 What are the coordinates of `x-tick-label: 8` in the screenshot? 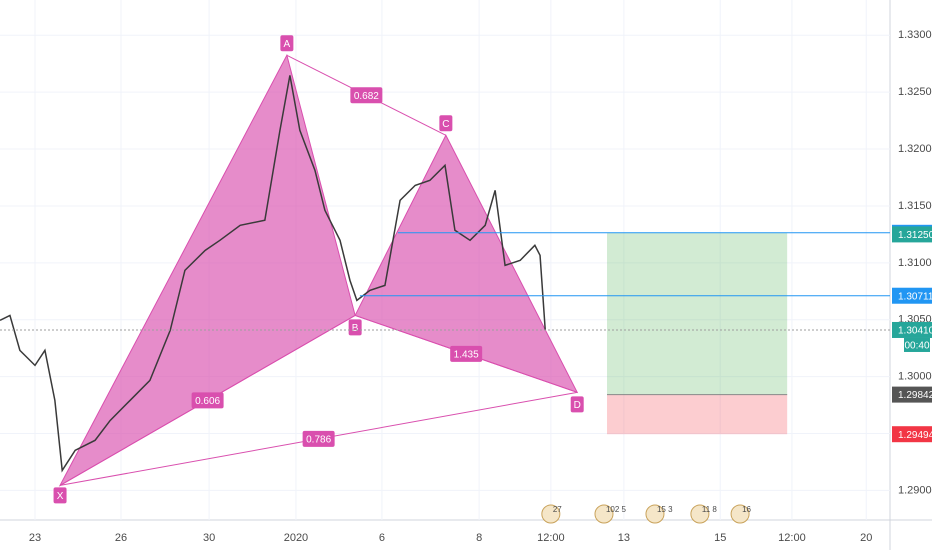 It's located at (479, 538).